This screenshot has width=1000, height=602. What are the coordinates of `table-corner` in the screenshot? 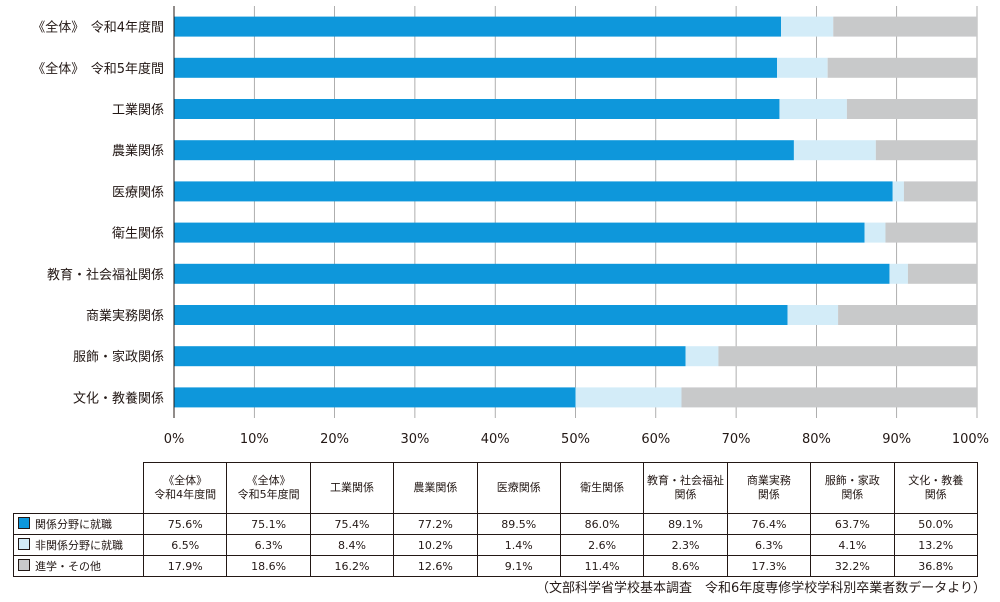 It's located at (78, 488).